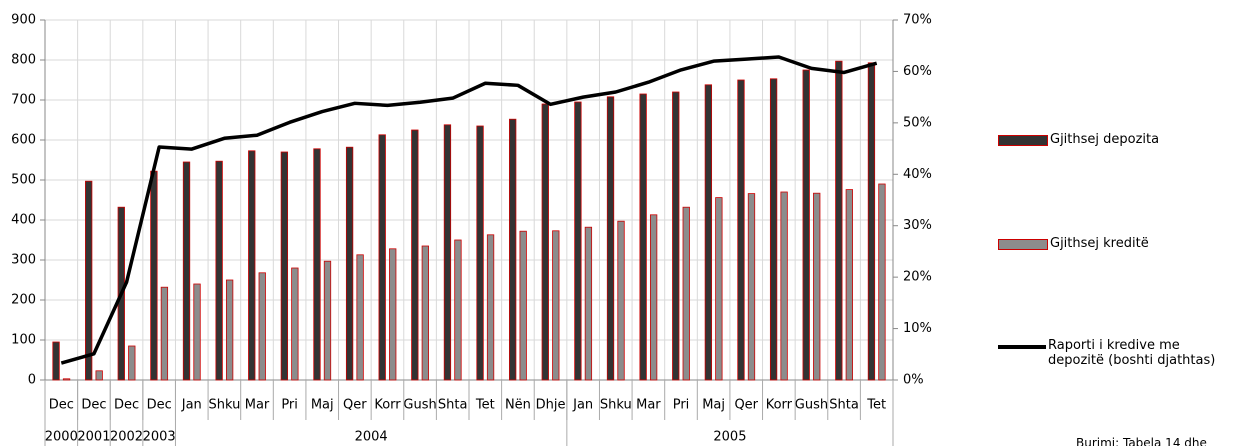 The image size is (1244, 446). Describe the element at coordinates (23, 180) in the screenshot. I see `y-tick-label: 500` at that location.